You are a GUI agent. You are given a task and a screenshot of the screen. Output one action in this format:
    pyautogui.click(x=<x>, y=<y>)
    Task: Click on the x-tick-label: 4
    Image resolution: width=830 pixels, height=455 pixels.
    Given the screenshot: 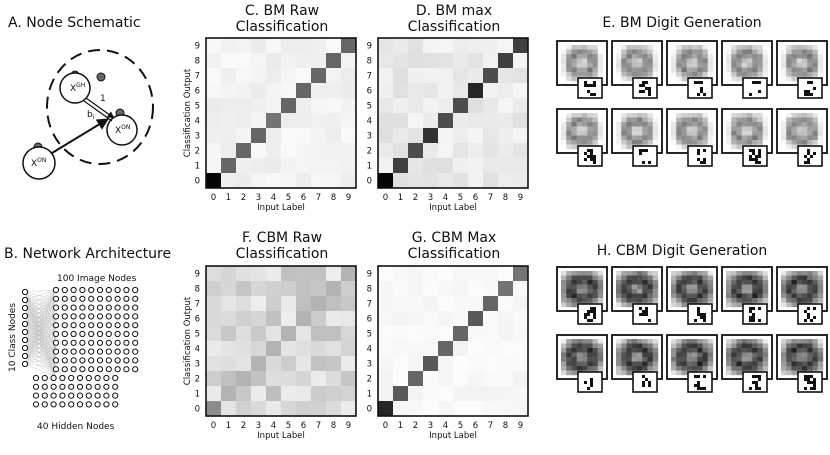 What is the action you would take?
    pyautogui.click(x=445, y=426)
    